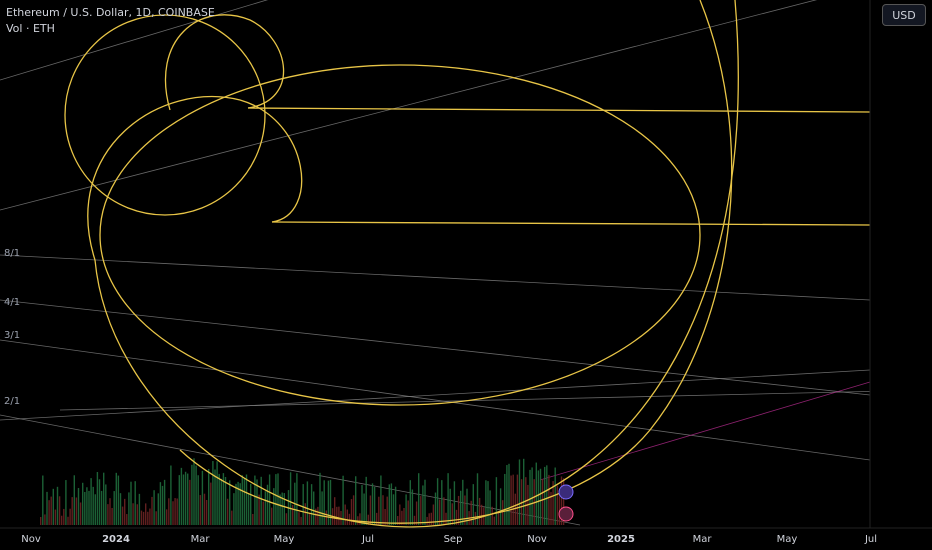  I want to click on x-axis-tick: Sep, so click(453, 539).